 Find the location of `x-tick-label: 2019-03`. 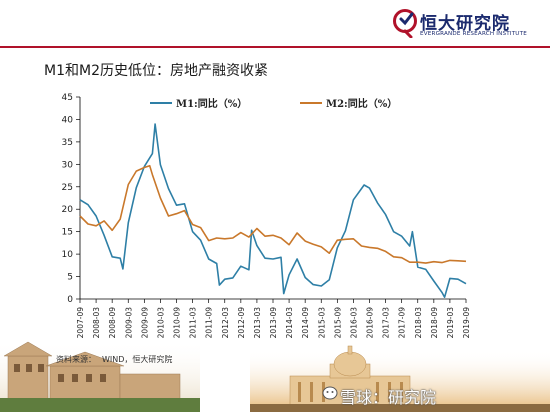

x-tick-label: 2019-03 is located at coordinates (450, 323).